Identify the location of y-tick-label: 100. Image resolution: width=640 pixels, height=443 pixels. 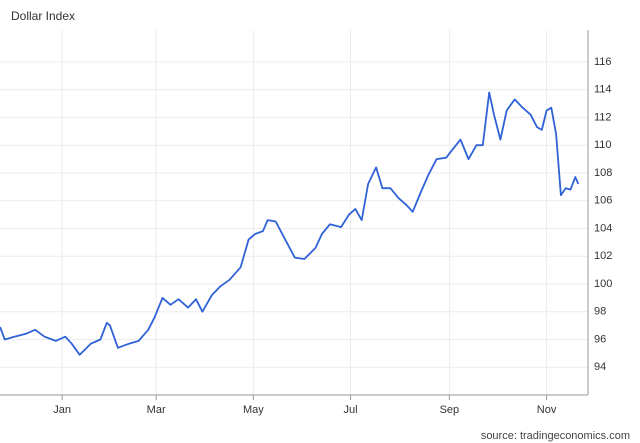
(603, 284).